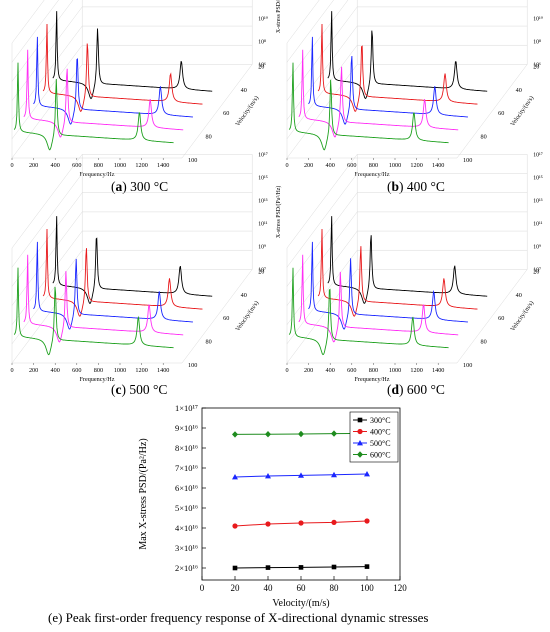 The image size is (550, 632). What do you see at coordinates (300, 603) in the screenshot?
I see `x-axis-label: Velocity/(m/s)` at bounding box center [300, 603].